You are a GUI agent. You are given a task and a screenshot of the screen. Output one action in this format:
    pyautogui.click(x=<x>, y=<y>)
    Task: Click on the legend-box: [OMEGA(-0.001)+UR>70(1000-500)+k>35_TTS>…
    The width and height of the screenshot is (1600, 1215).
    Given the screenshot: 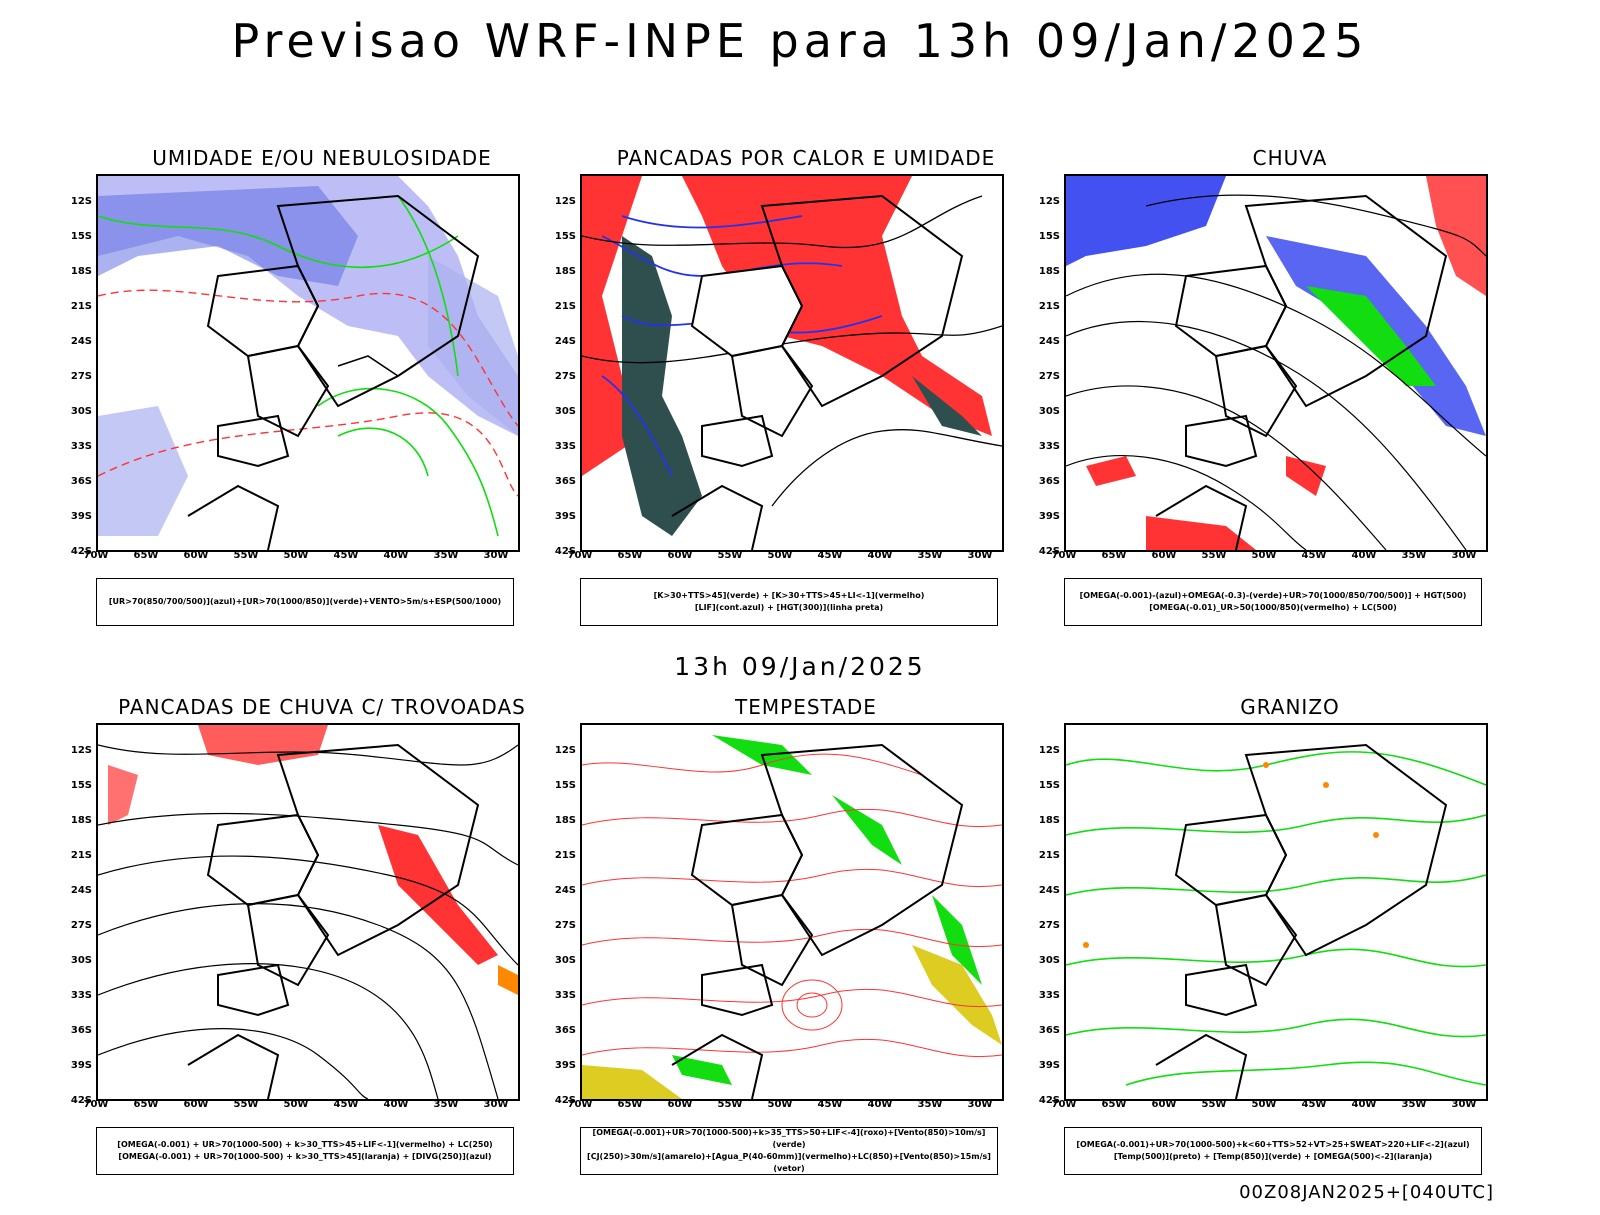 What is the action you would take?
    pyautogui.click(x=789, y=1151)
    